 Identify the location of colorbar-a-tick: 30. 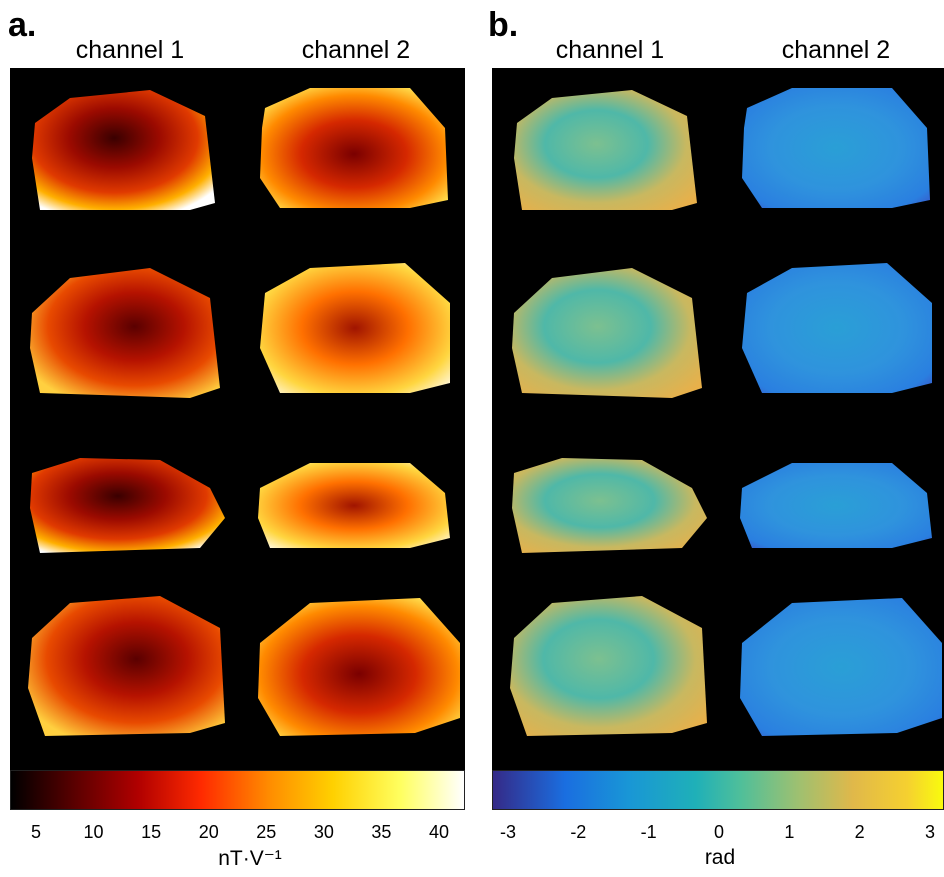
(323, 832).